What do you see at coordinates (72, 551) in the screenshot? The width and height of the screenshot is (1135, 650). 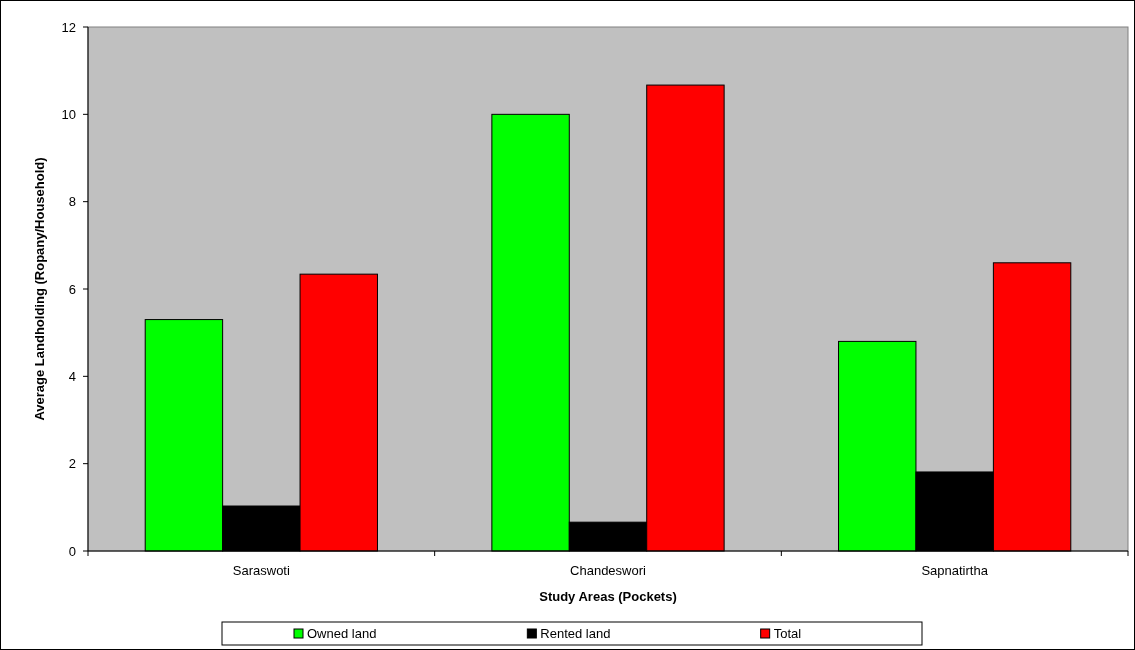 I see `y-tick-label: 0` at bounding box center [72, 551].